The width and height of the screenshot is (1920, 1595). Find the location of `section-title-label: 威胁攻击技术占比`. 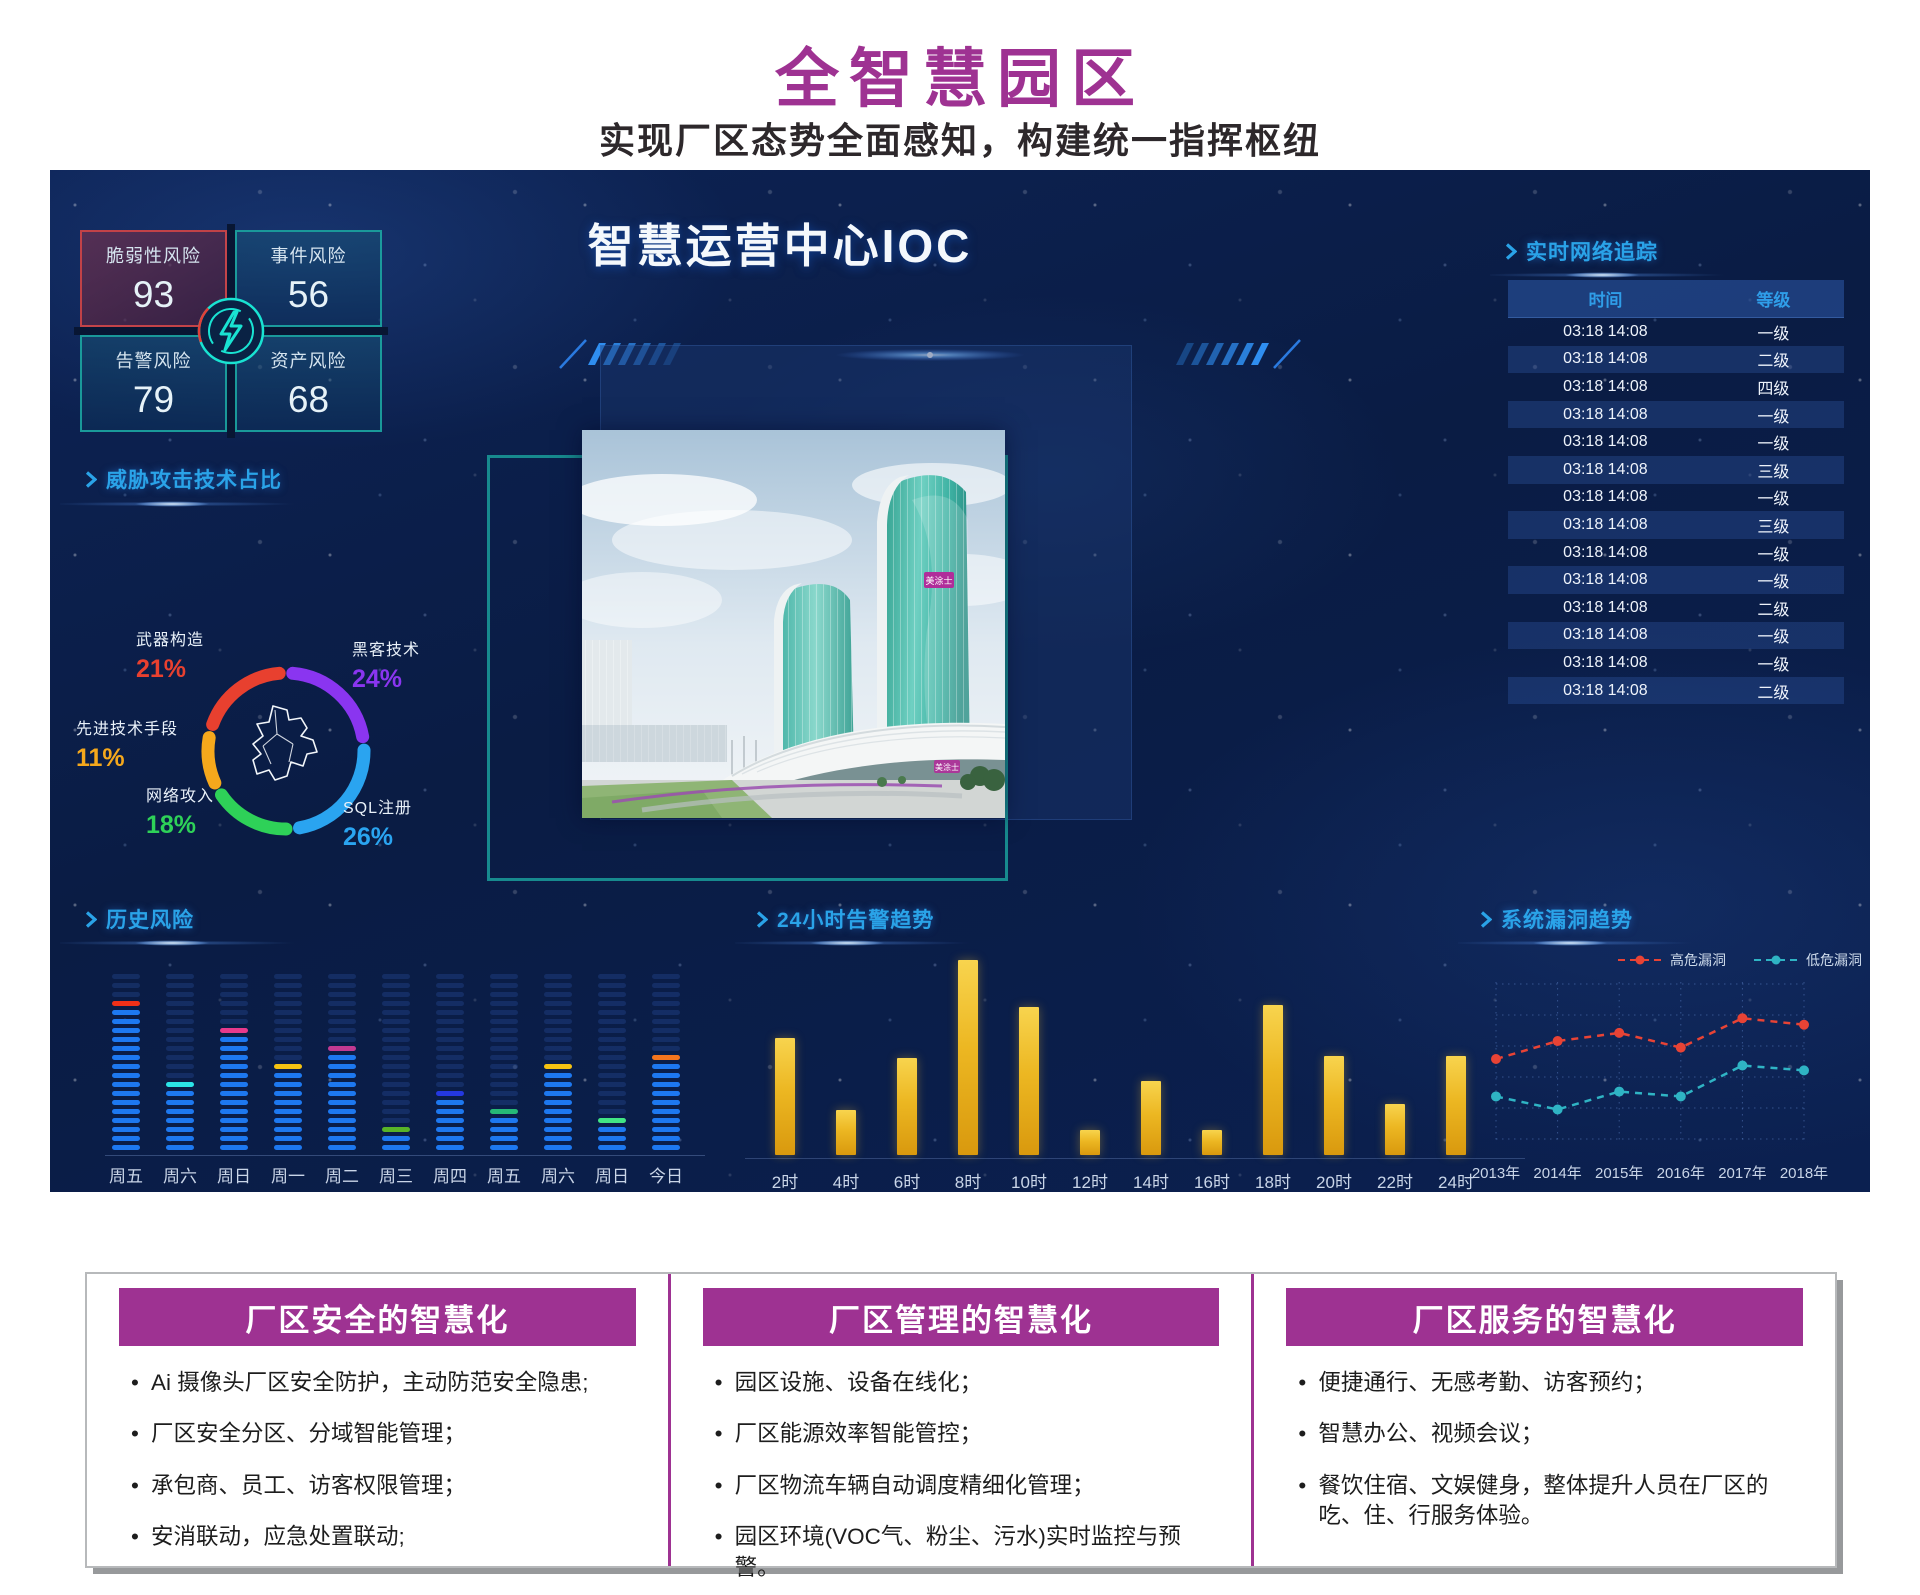

section-title-label: 威胁攻击技术占比 is located at coordinates (194, 480).